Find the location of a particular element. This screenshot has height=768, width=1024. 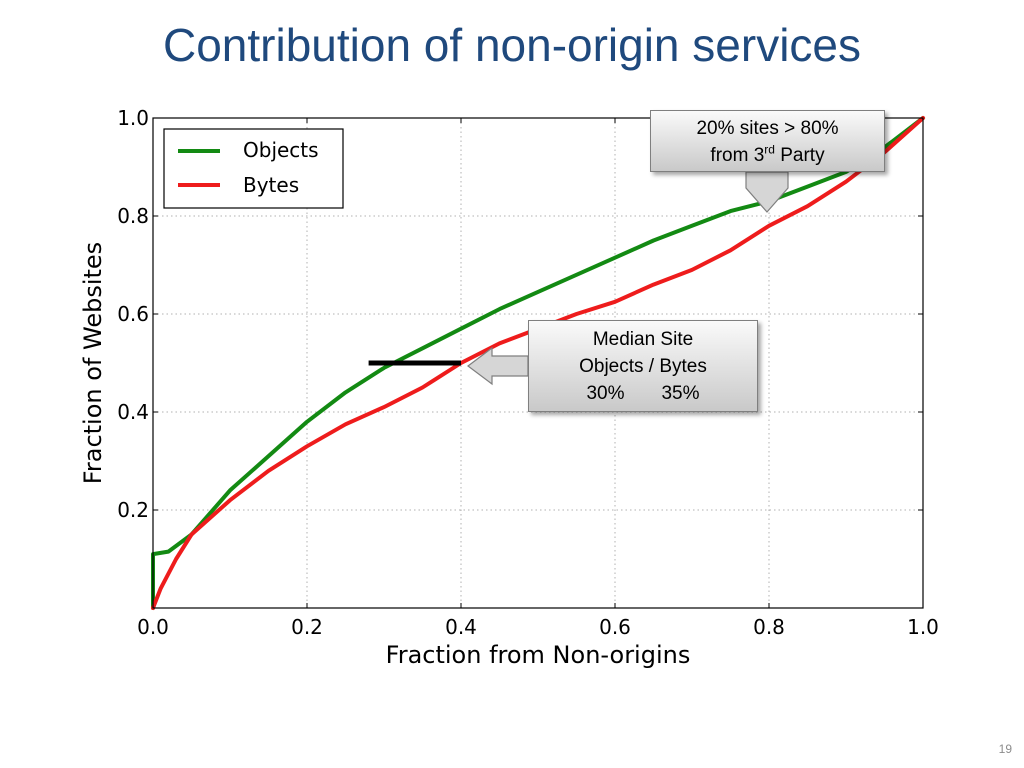

legend-label-objects: Objects is located at coordinates (281, 150).